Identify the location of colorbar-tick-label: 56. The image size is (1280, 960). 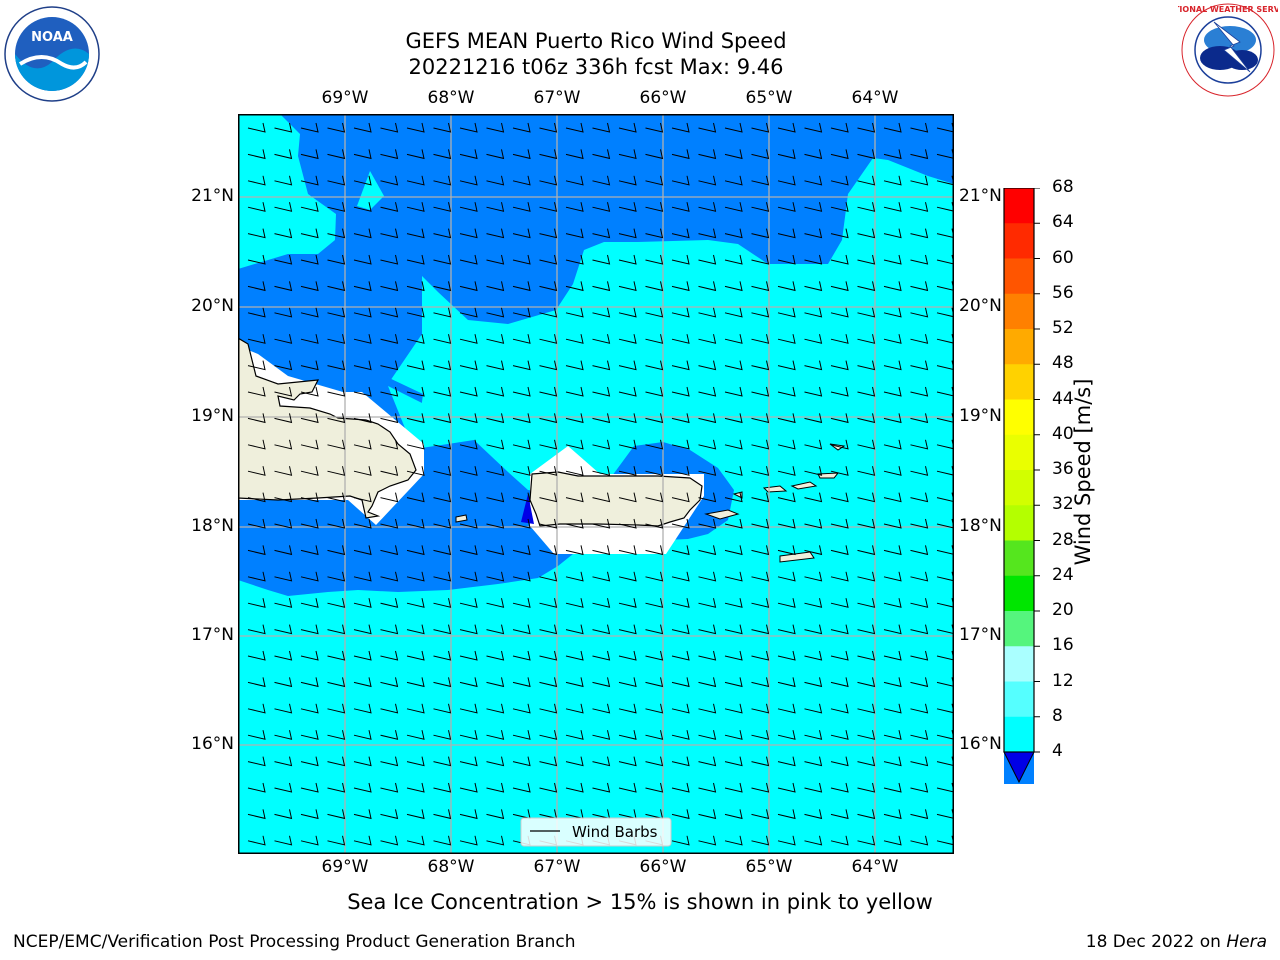
(1063, 292).